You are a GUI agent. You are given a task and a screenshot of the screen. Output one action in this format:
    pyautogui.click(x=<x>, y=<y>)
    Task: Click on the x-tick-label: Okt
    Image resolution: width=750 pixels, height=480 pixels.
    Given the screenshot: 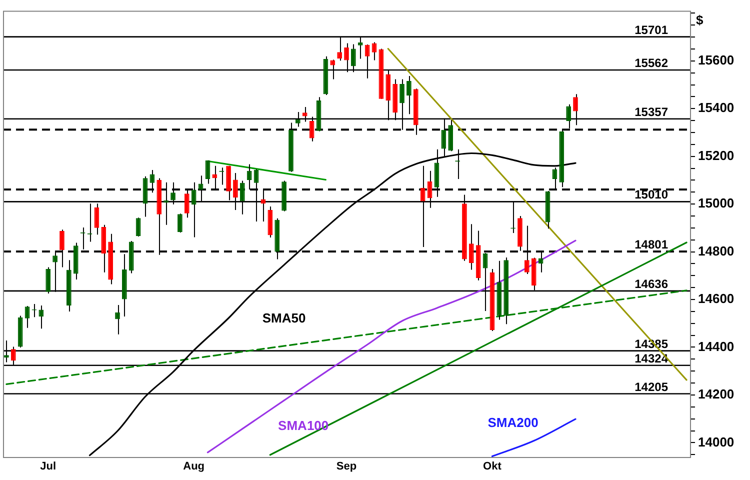 What is the action you would take?
    pyautogui.click(x=492, y=466)
    